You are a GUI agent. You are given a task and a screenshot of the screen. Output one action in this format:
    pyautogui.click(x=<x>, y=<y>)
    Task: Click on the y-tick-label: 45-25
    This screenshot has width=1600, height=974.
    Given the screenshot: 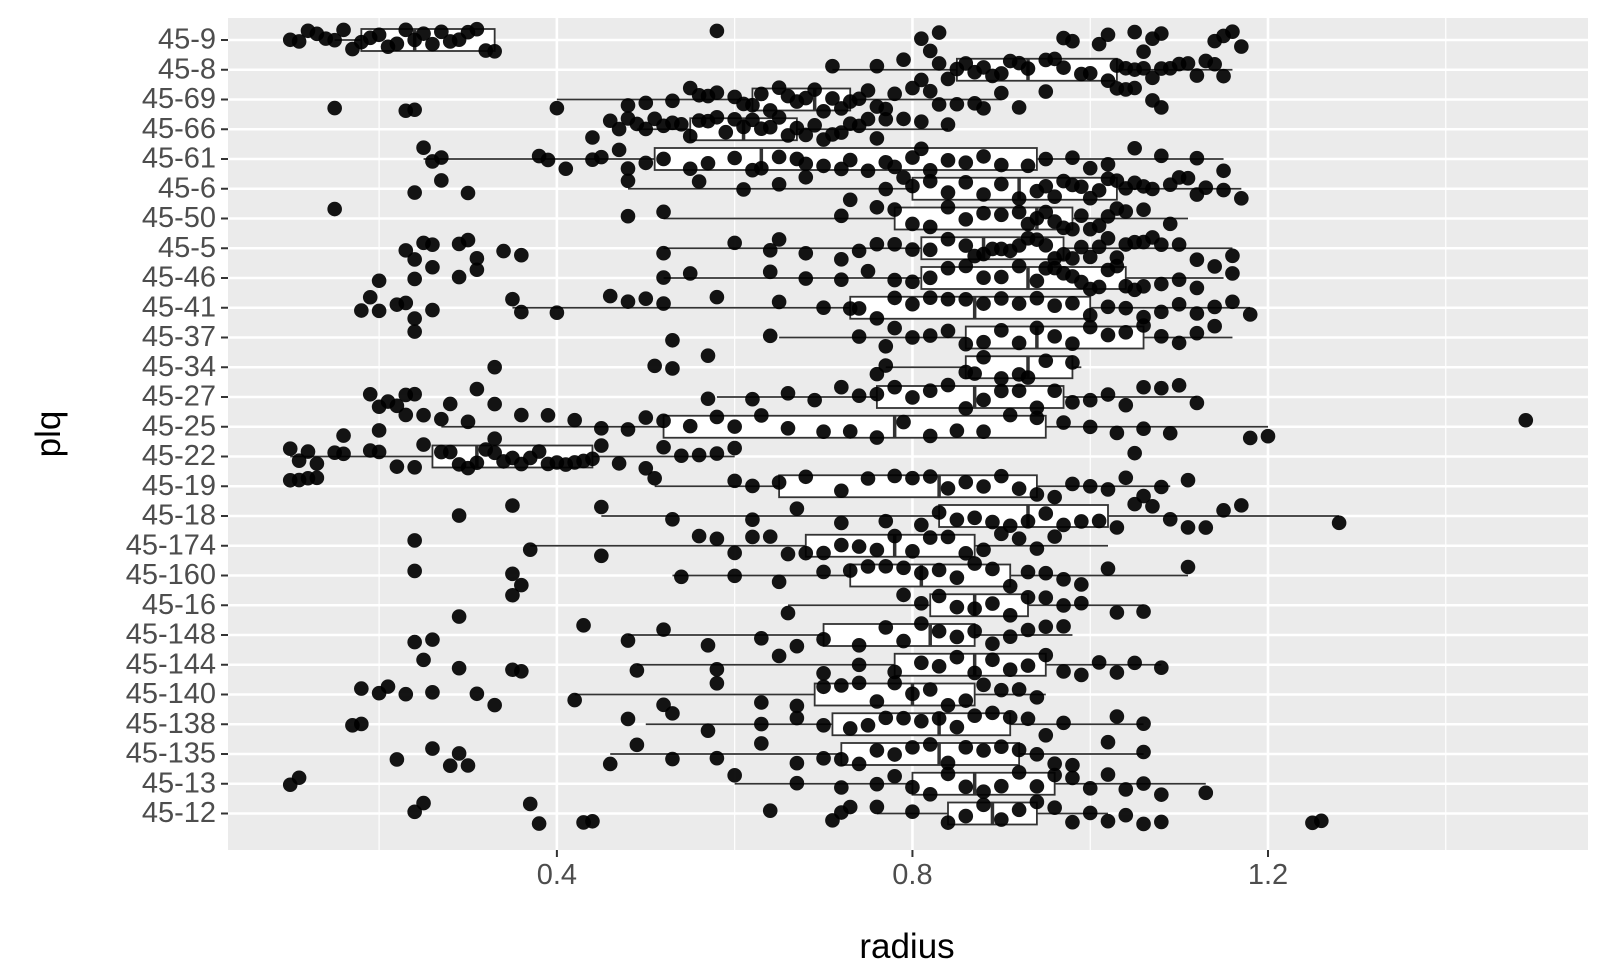 What is the action you would take?
    pyautogui.click(x=179, y=426)
    